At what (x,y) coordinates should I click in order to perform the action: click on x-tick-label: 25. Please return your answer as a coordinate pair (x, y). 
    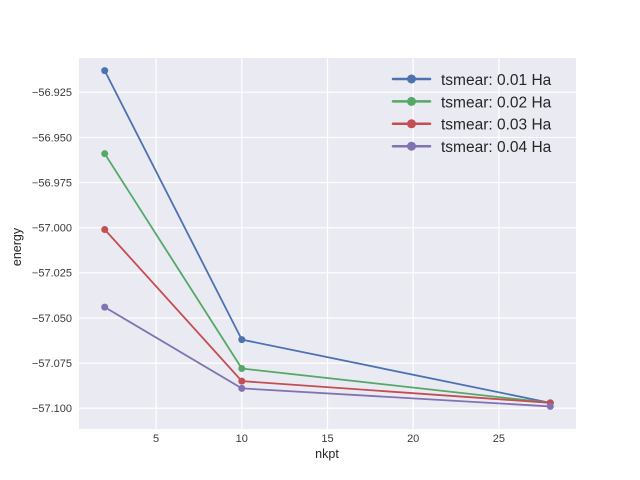
    Looking at the image, I should click on (499, 439).